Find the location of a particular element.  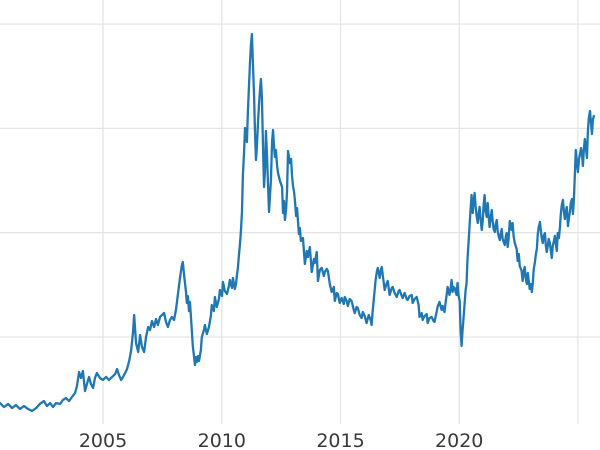

x-tick-label: 2020 is located at coordinates (459, 440).